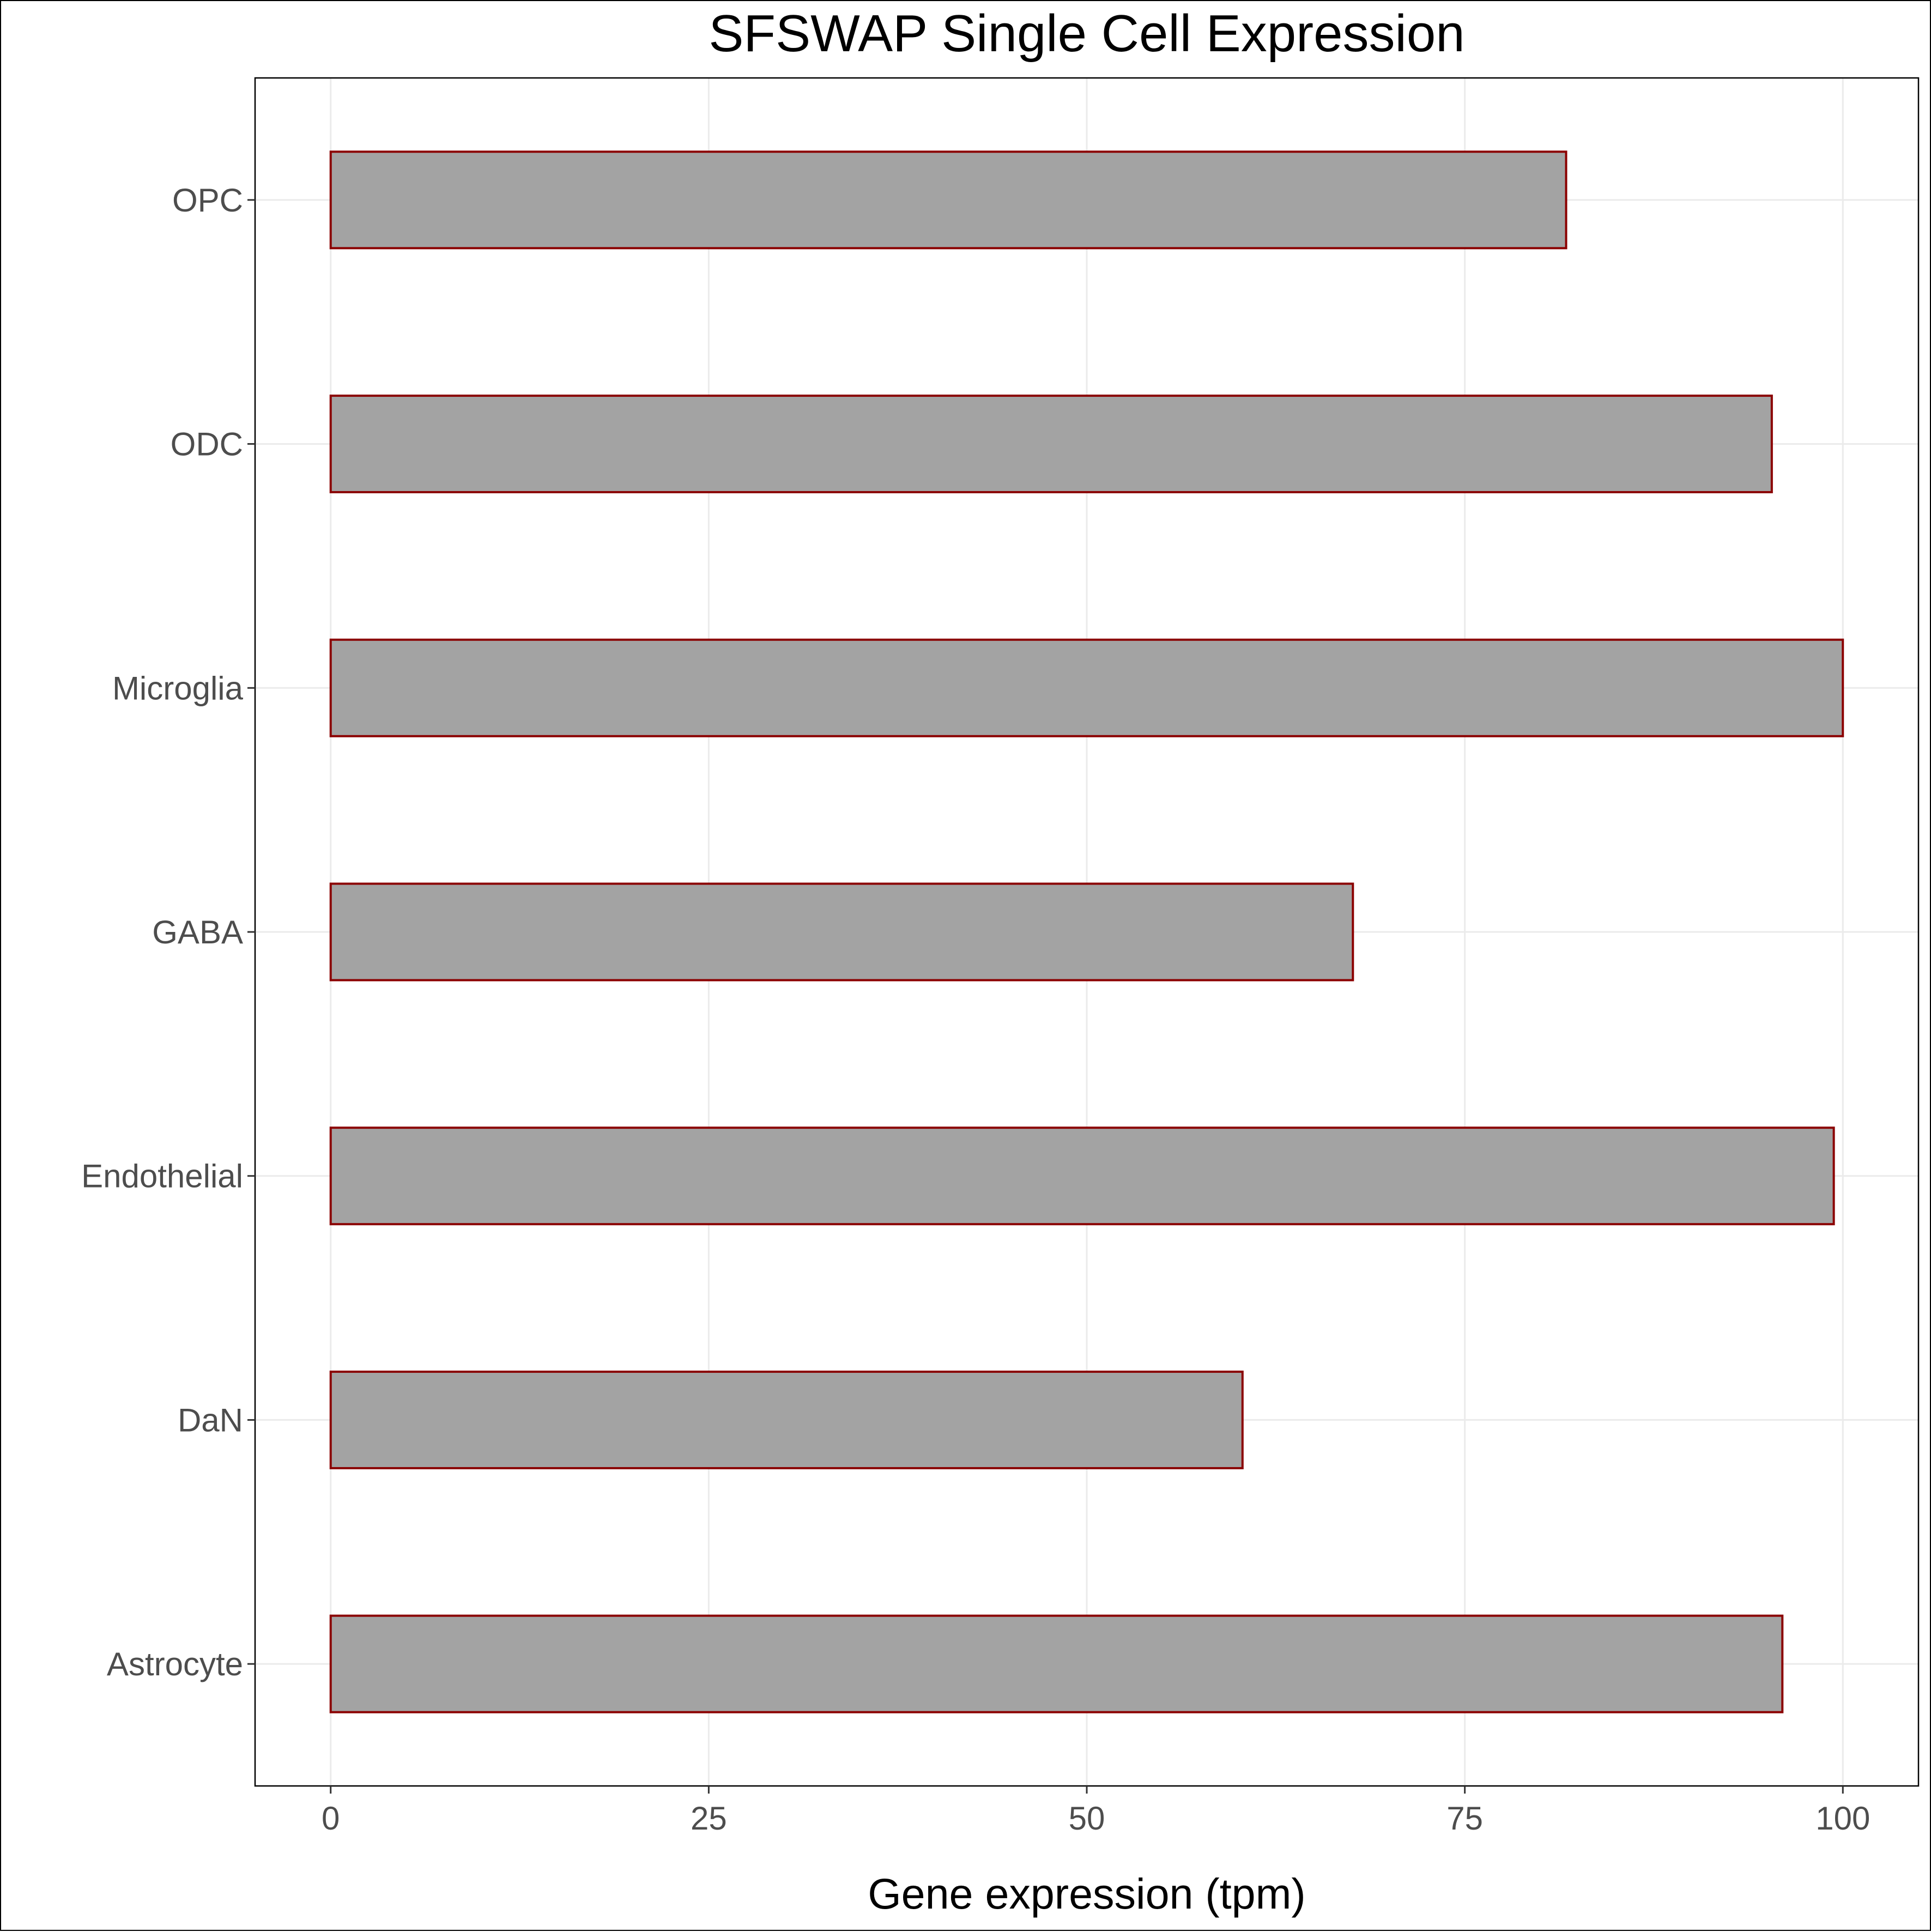  Describe the element at coordinates (1464, 1818) in the screenshot. I see `x-tick-label: 75` at that location.